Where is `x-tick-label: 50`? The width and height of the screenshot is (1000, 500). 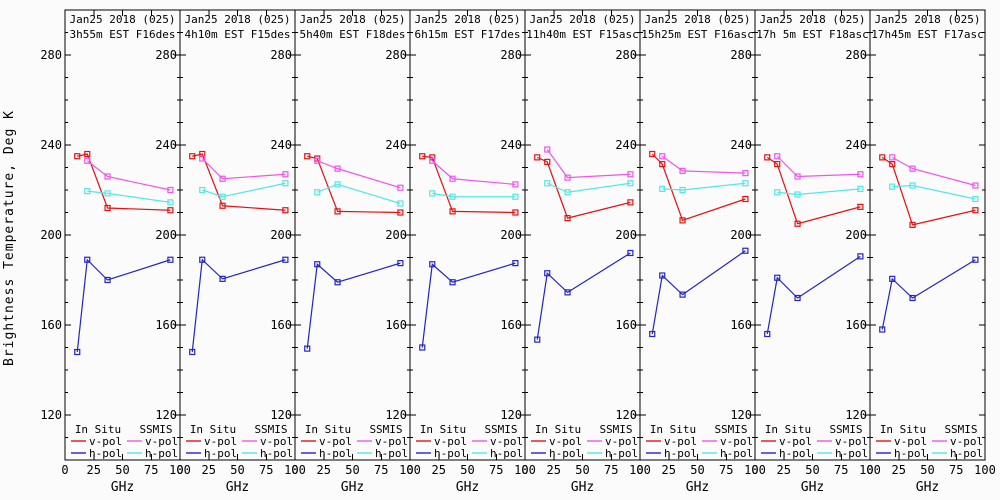
x-tick-label: 50 is located at coordinates (812, 470).